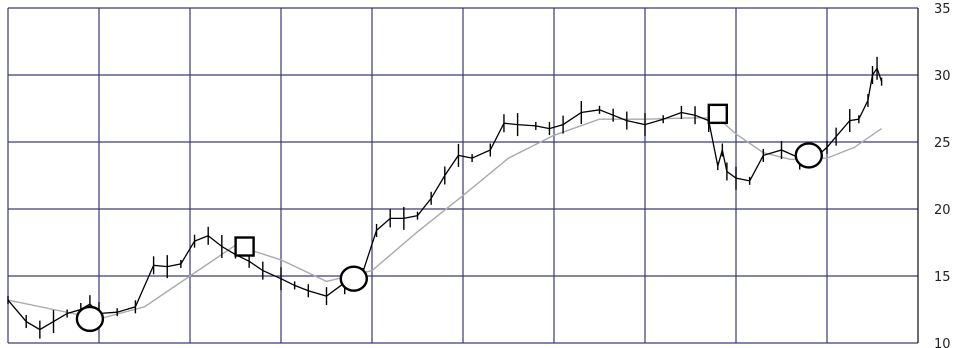 Image resolution: width=960 pixels, height=348 pixels. Describe the element at coordinates (942, 277) in the screenshot. I see `y-tick-label: 15` at that location.